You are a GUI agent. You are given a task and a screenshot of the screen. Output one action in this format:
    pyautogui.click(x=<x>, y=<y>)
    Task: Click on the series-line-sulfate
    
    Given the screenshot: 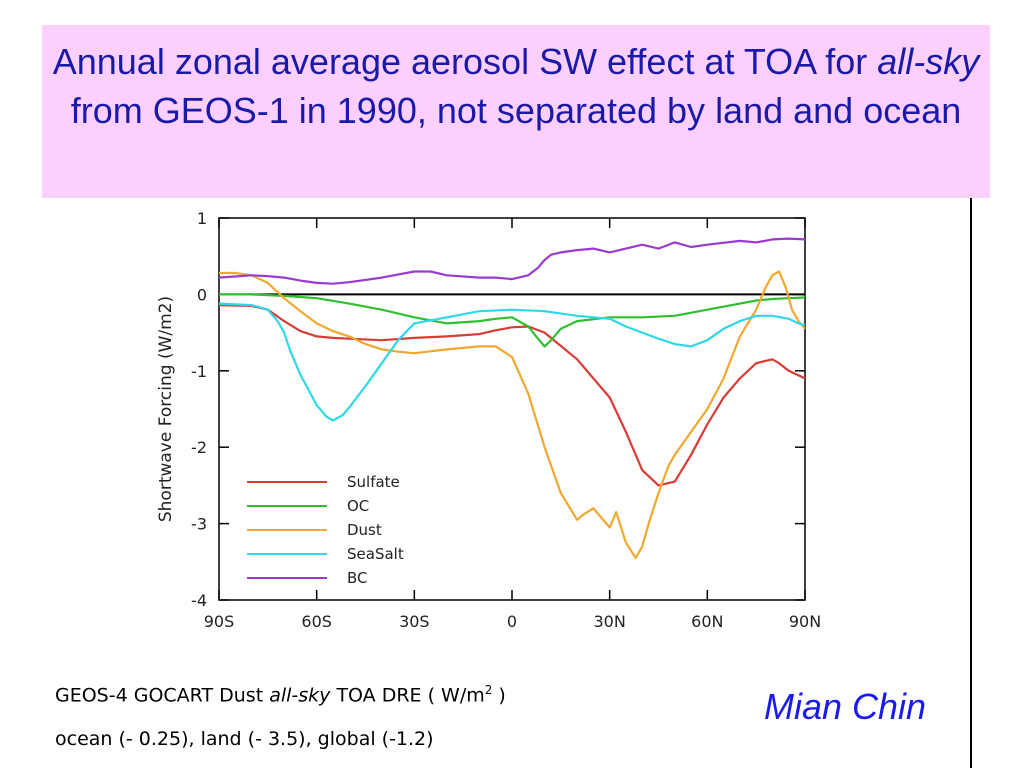 What is the action you would take?
    pyautogui.click(x=512, y=395)
    